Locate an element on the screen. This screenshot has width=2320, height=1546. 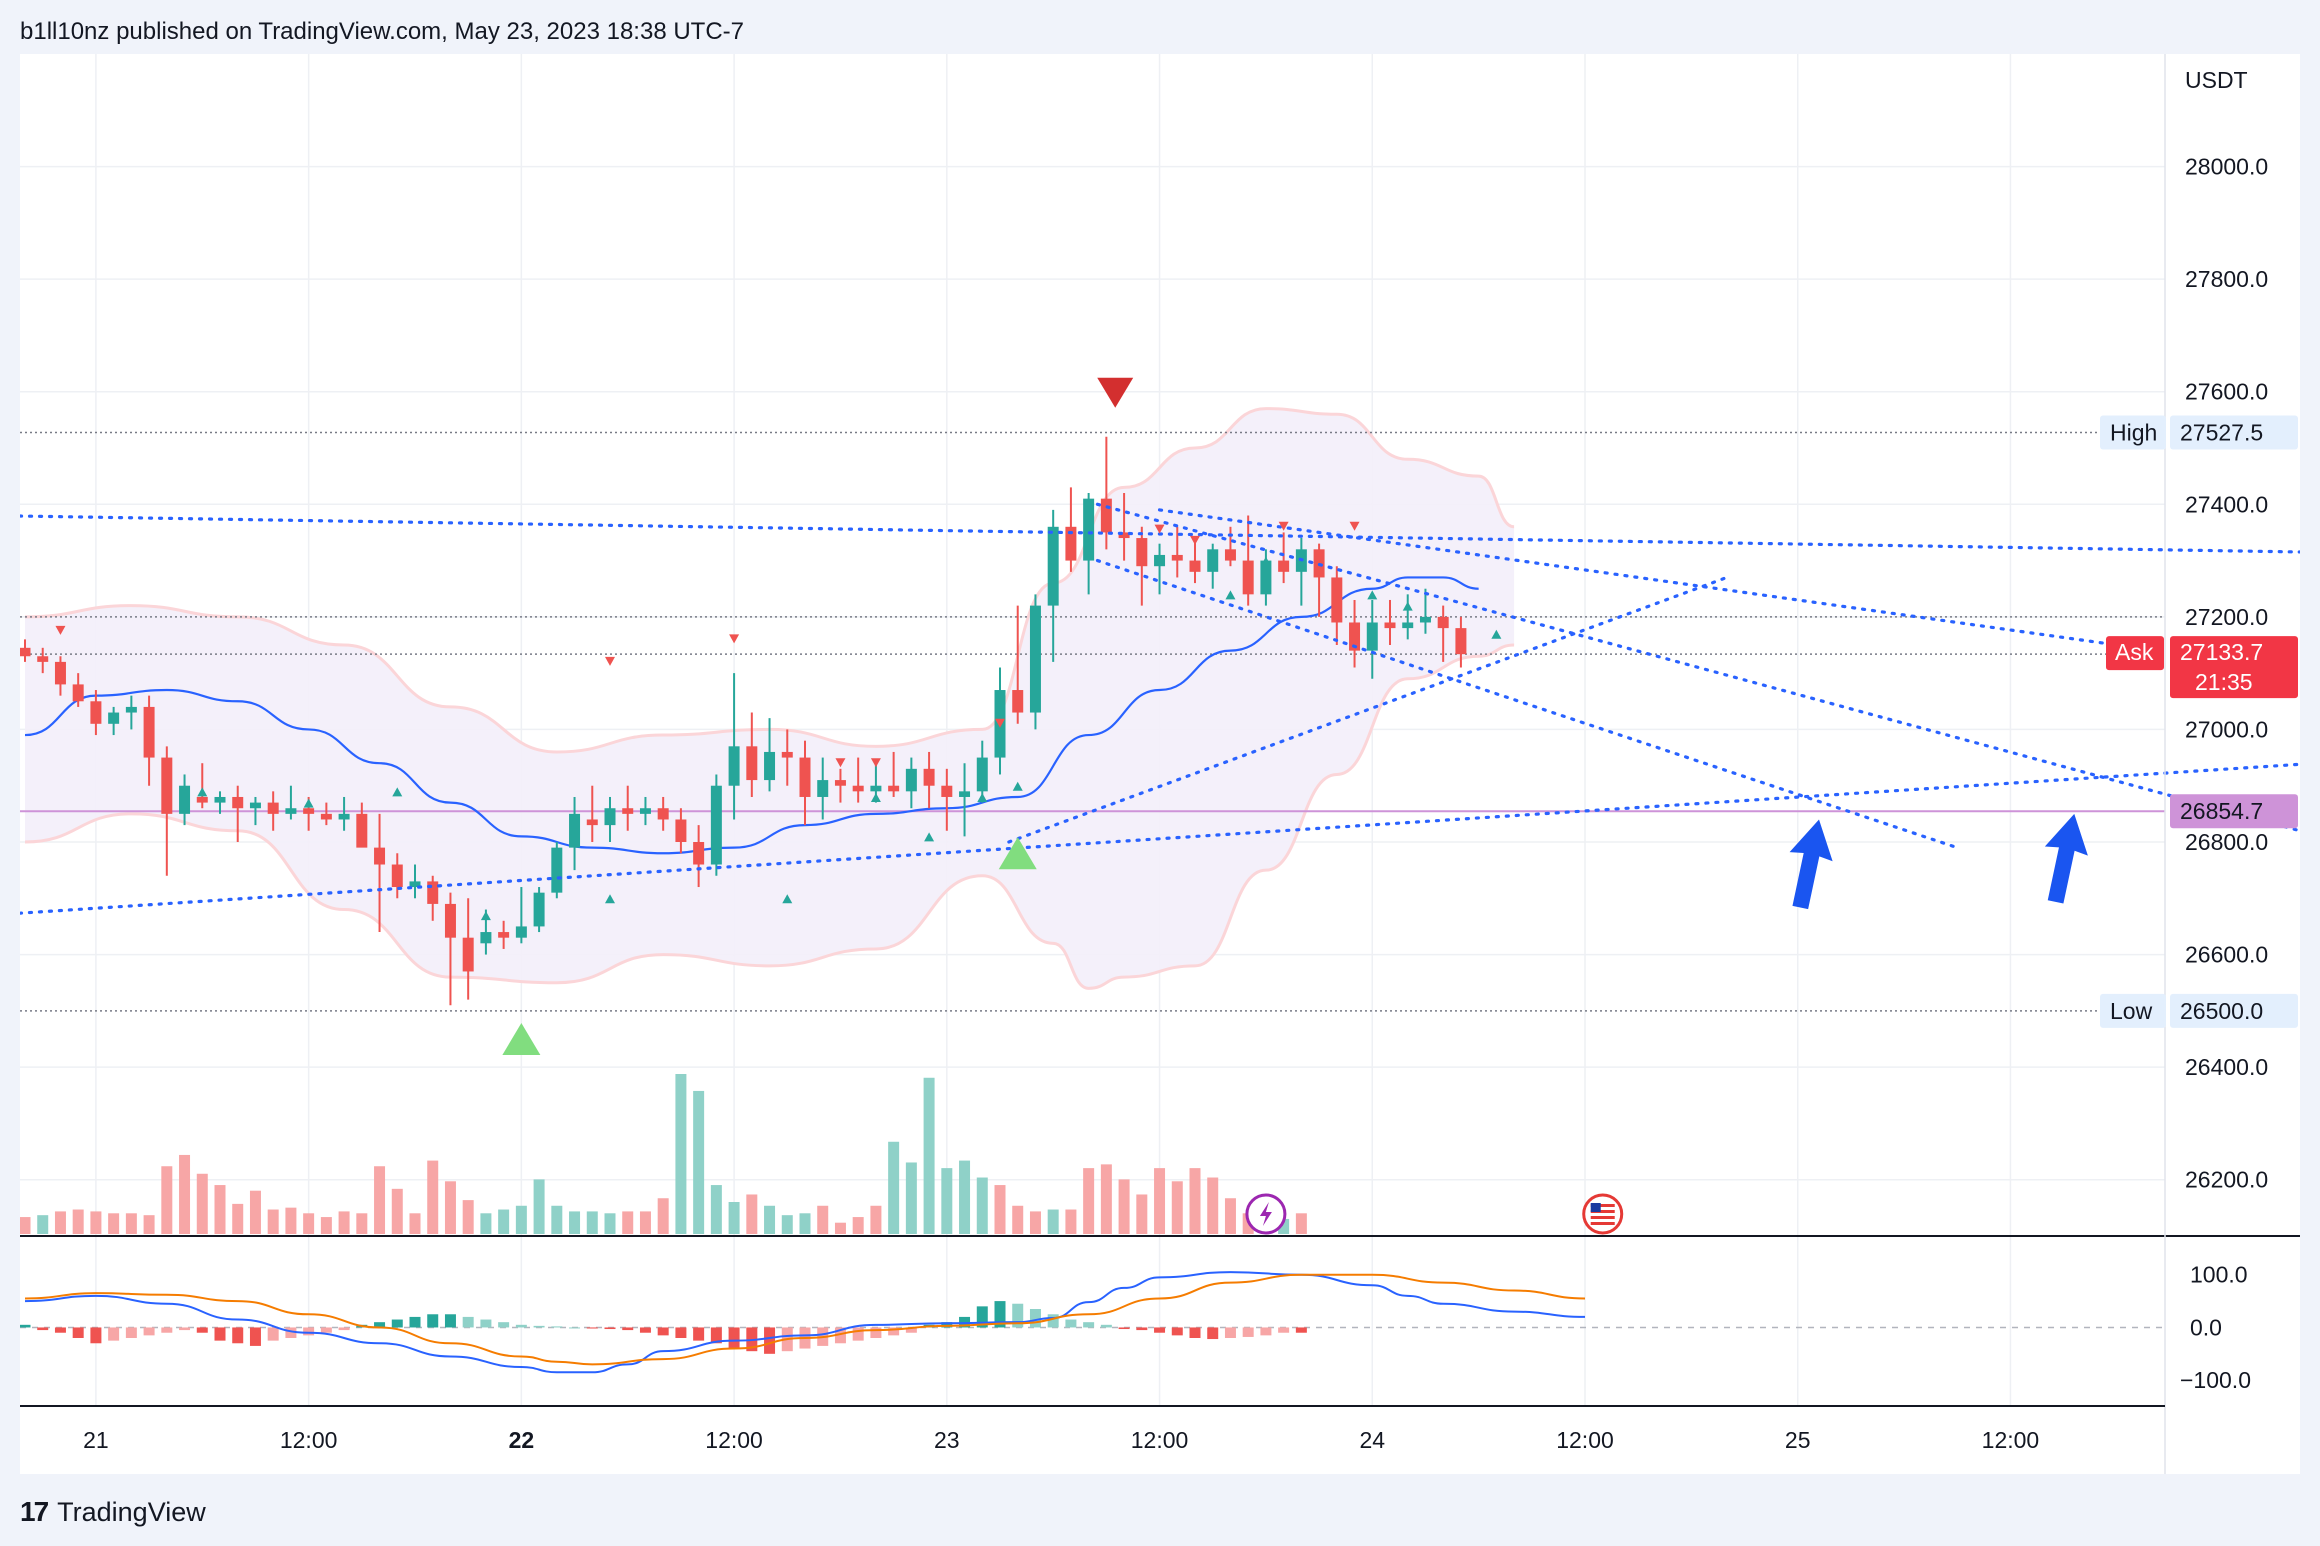
time-tick-label: 24 is located at coordinates (1372, 1440).